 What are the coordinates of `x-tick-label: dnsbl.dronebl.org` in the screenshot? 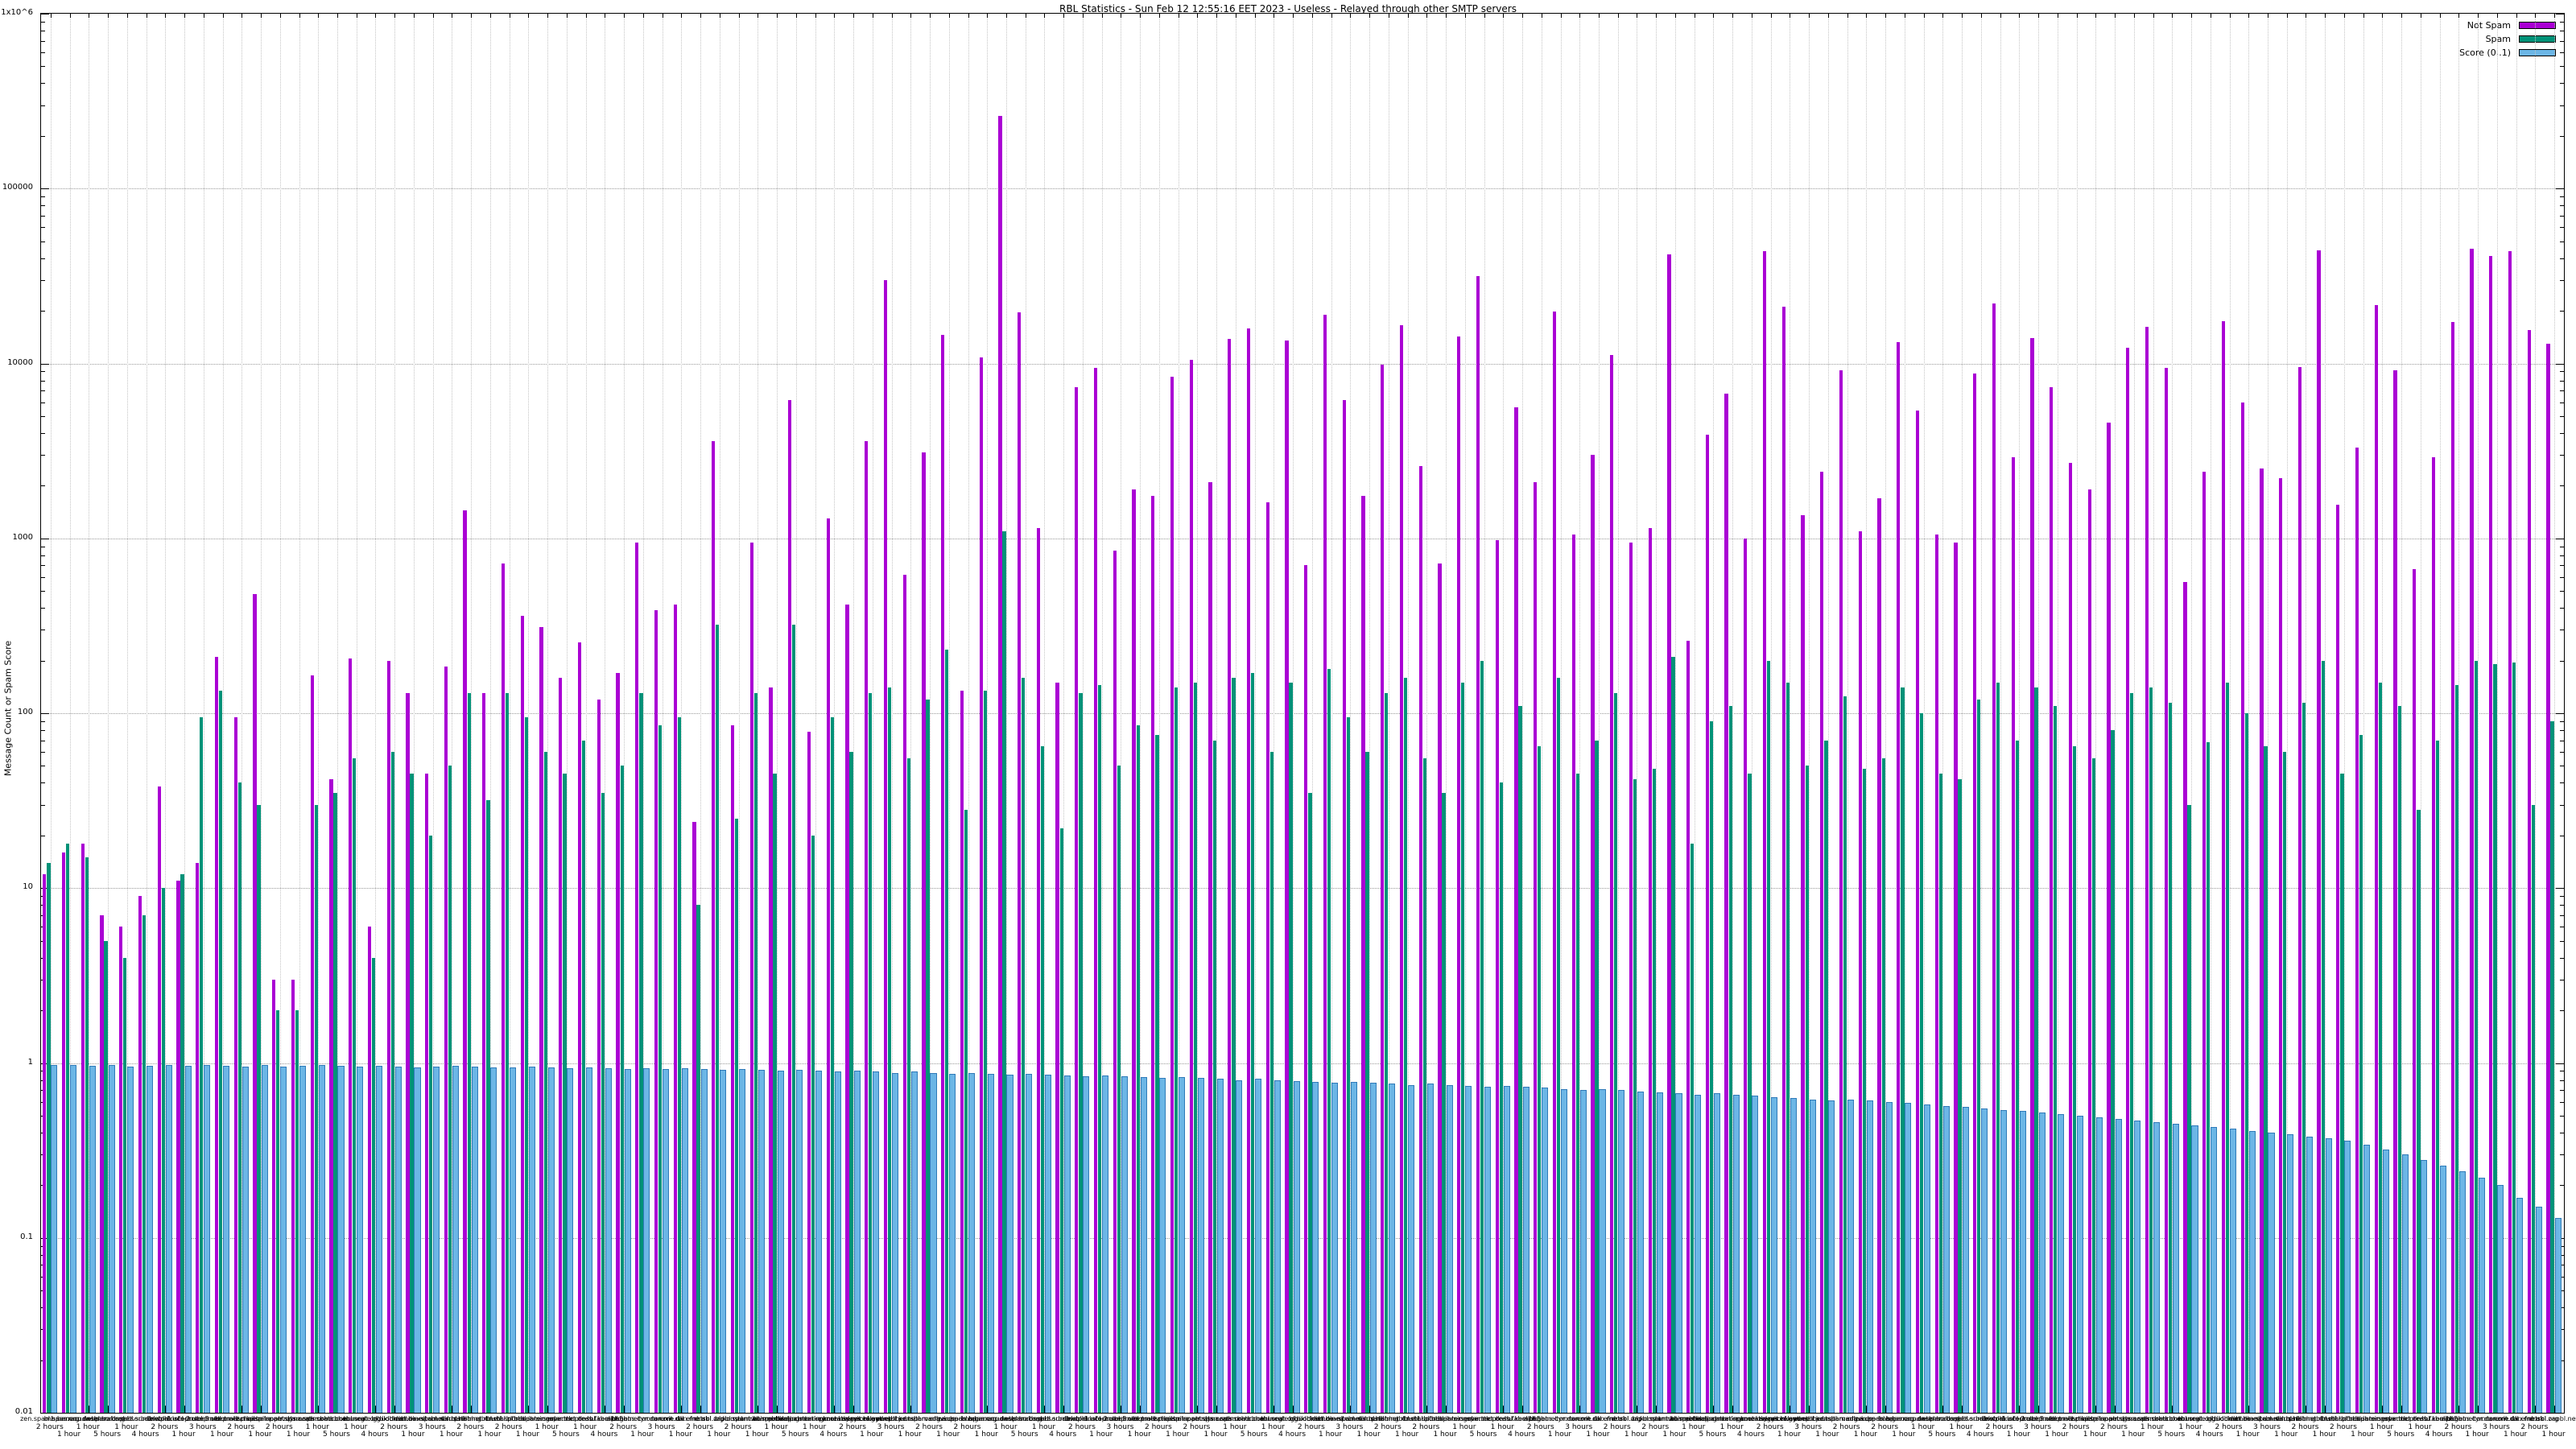 It's located at (1253, 1418).